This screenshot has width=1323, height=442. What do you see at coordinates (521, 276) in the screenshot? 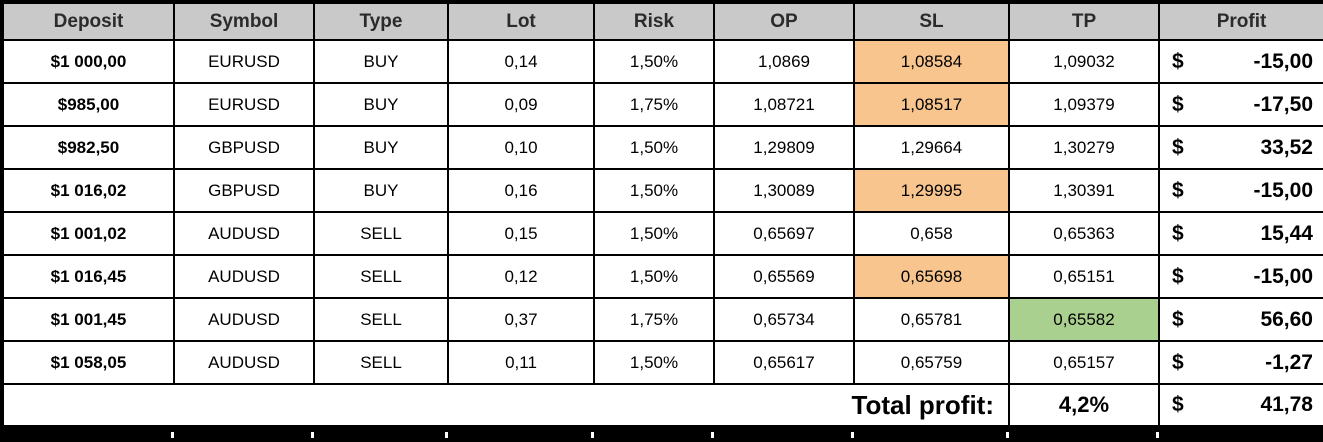
I see `lot-cell: 0,12` at bounding box center [521, 276].